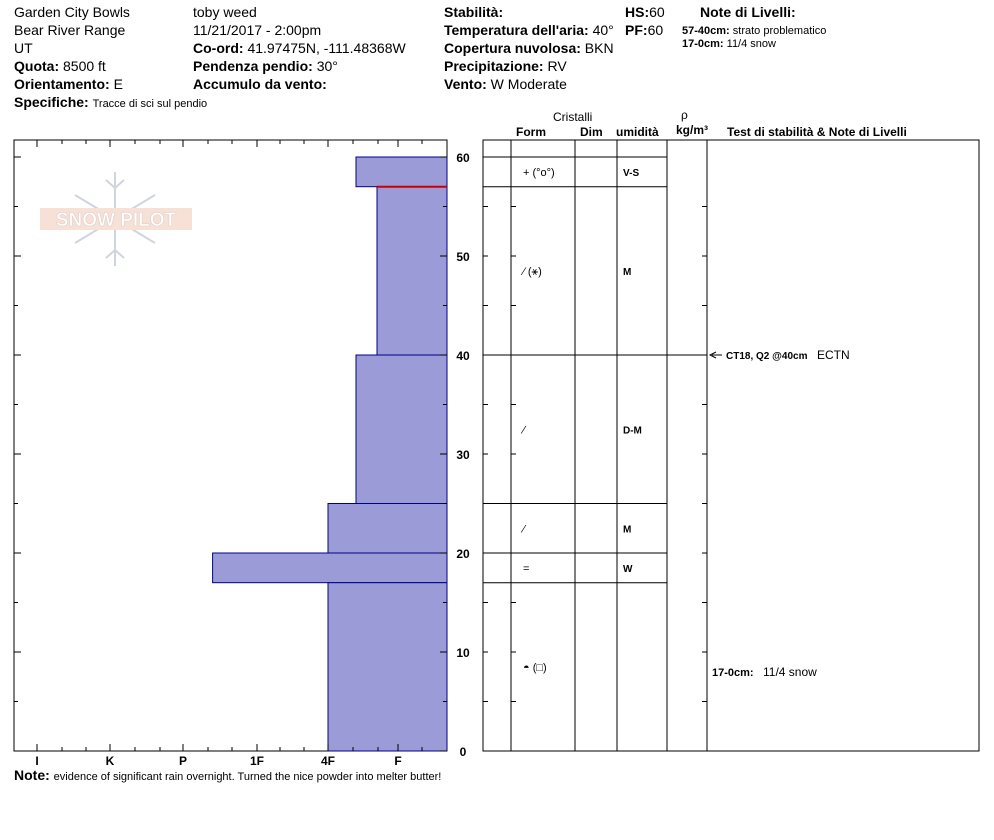 Image resolution: width=994 pixels, height=840 pixels. I want to click on depth-tick-label: 10, so click(463, 653).